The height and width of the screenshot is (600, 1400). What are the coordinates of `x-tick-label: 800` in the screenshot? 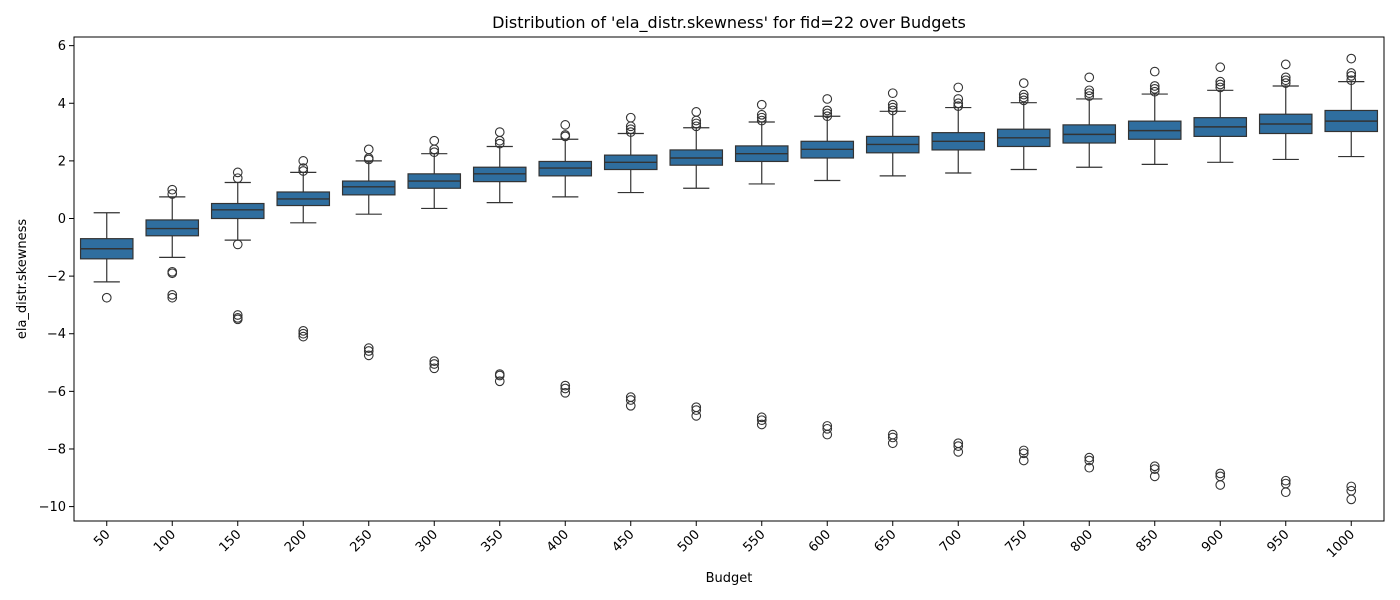 It's located at (1082, 541).